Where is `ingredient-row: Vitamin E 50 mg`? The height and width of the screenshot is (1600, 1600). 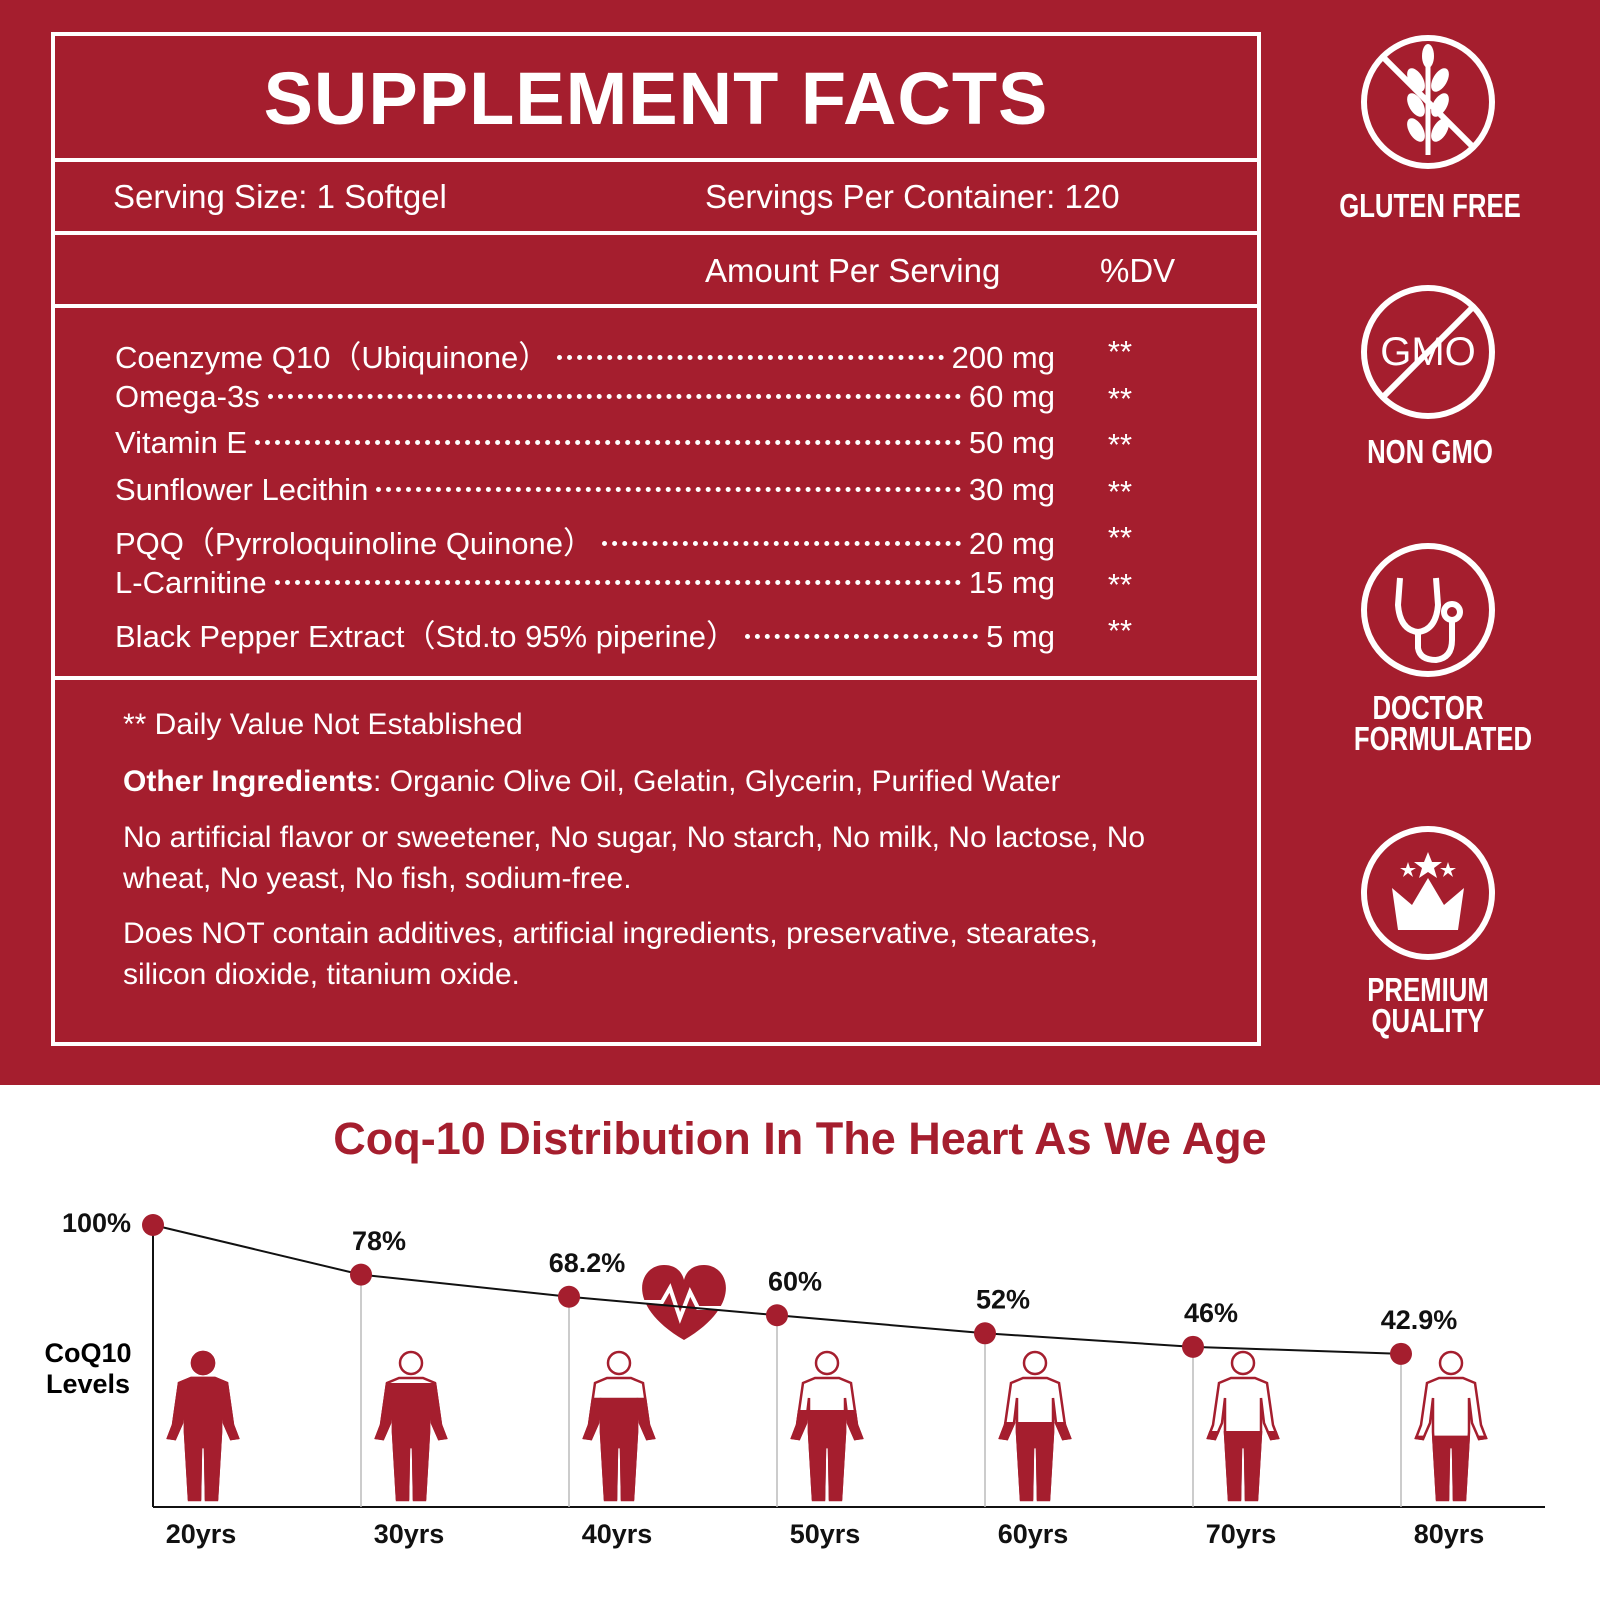 ingredient-row: Vitamin E 50 mg is located at coordinates (585, 443).